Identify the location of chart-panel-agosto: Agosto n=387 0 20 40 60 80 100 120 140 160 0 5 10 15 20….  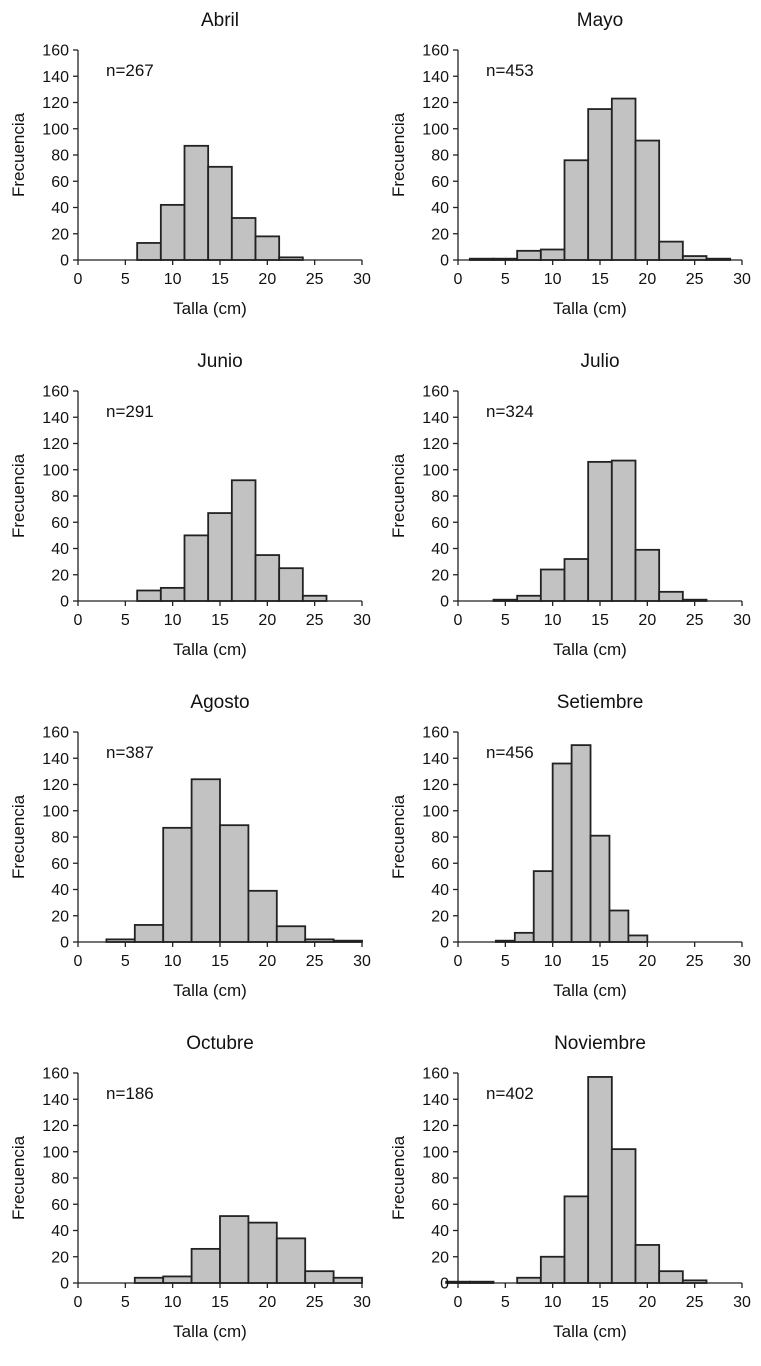
(190, 852).